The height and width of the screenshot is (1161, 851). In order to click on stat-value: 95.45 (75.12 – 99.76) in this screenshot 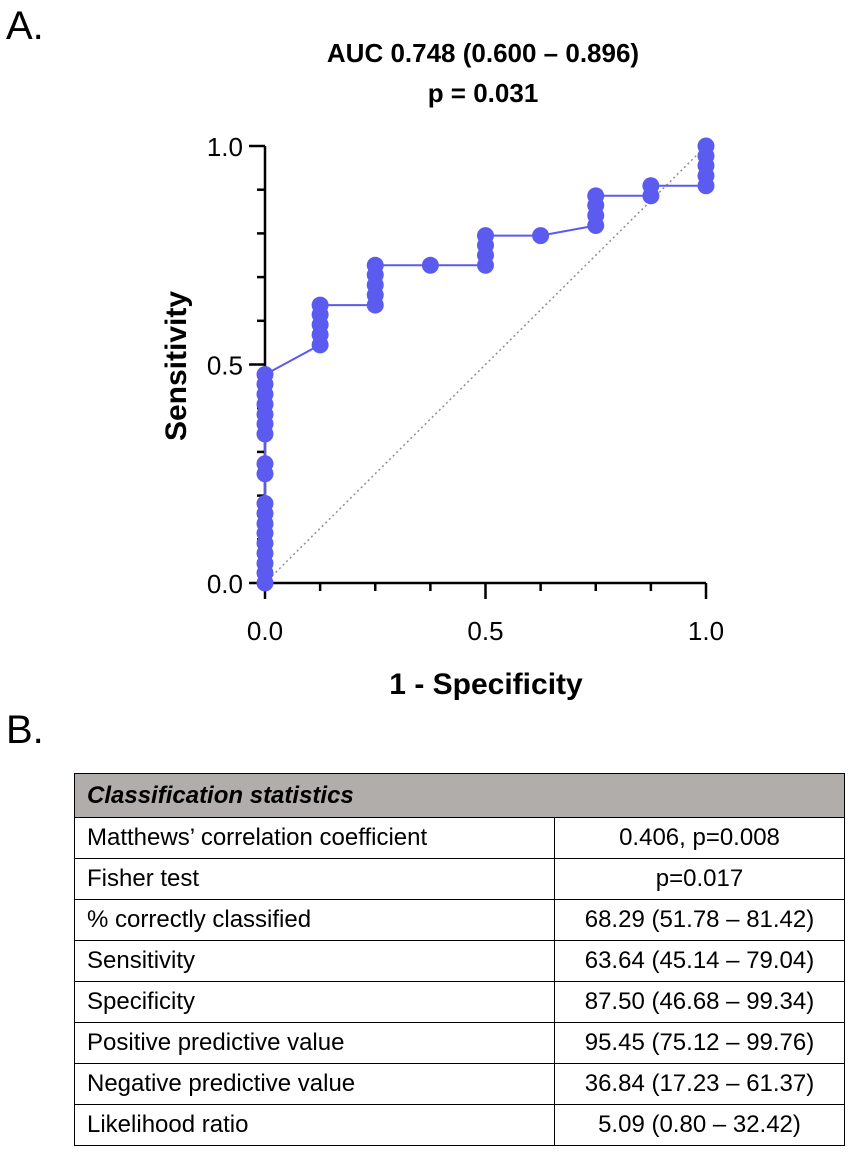, I will do `click(699, 1043)`.